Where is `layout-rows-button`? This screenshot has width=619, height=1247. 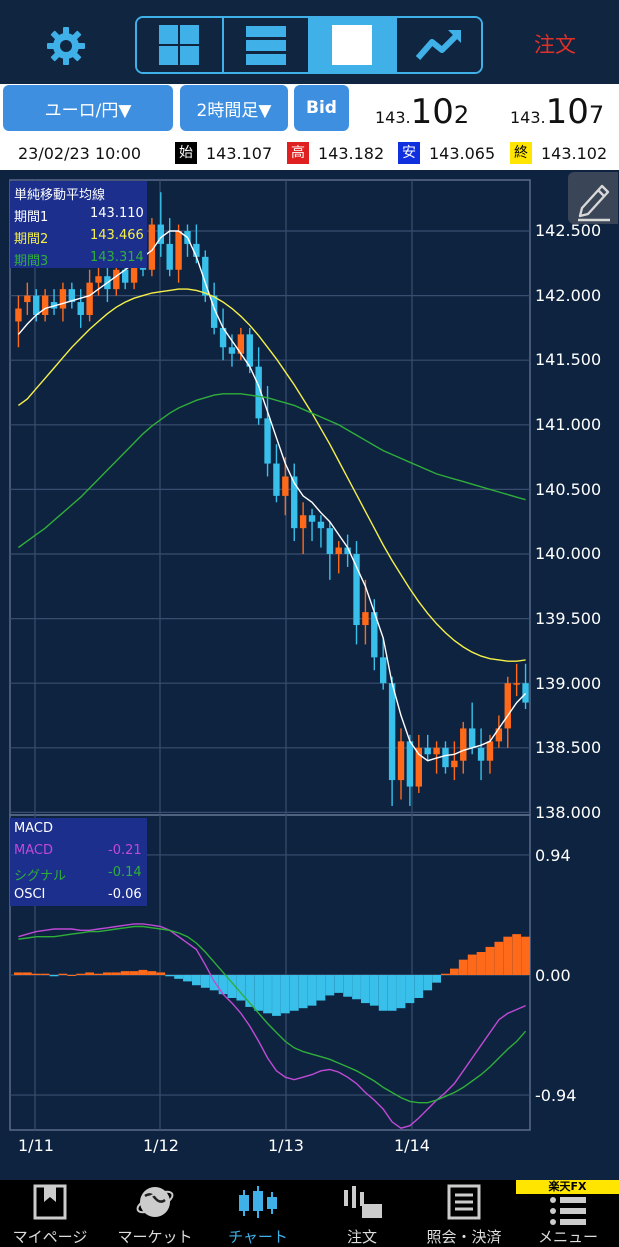 layout-rows-button is located at coordinates (266, 45).